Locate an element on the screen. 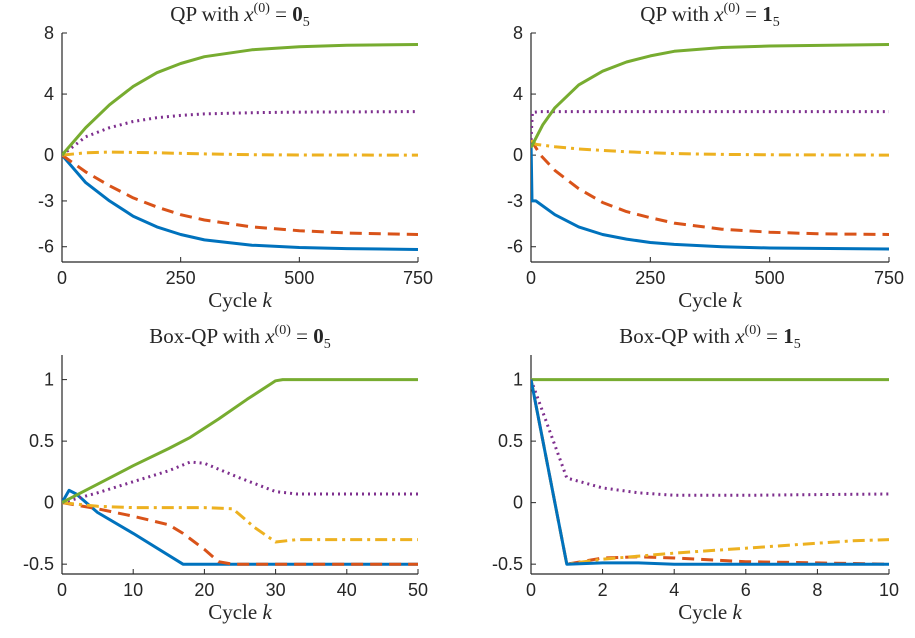  x-tick-label: 50 is located at coordinates (418, 590).